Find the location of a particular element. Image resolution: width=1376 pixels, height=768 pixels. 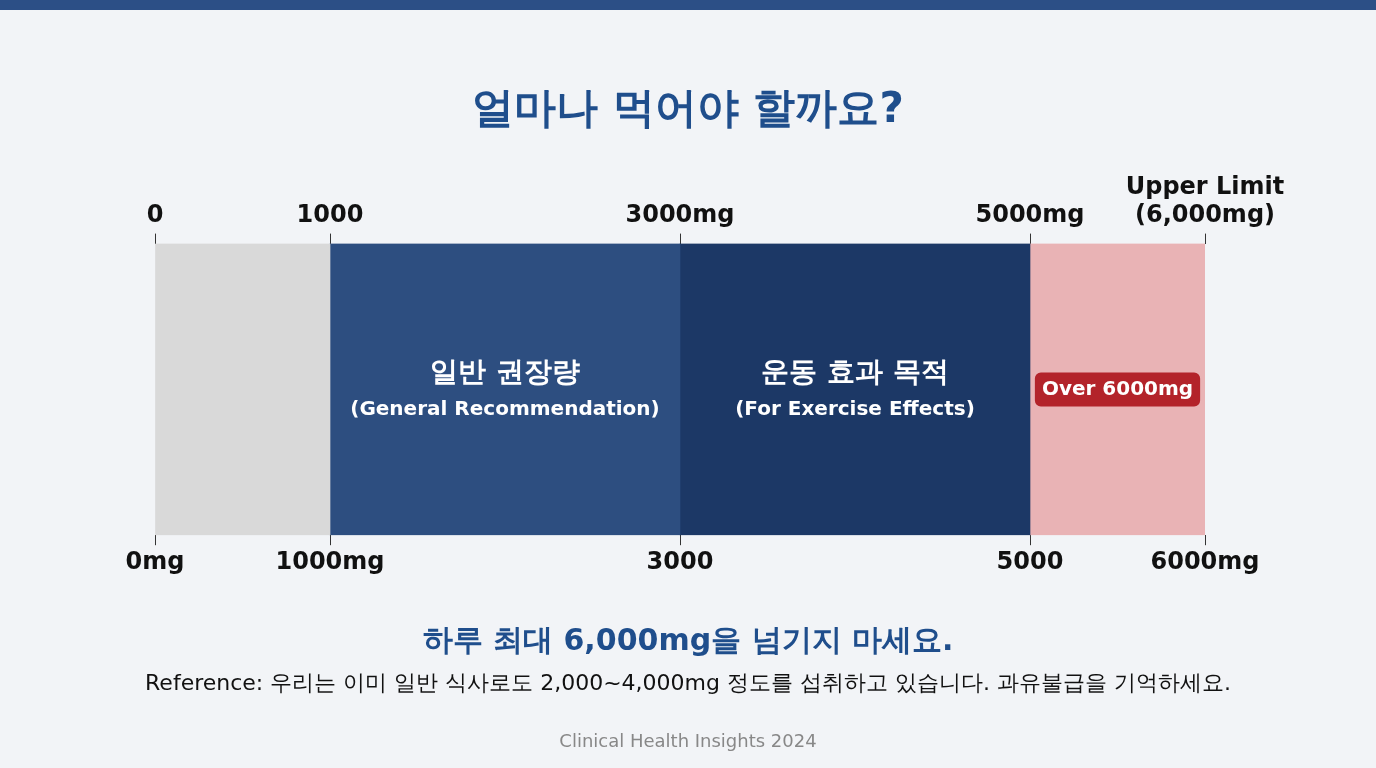

x2-tick-label: 5000mg is located at coordinates (1030, 214).